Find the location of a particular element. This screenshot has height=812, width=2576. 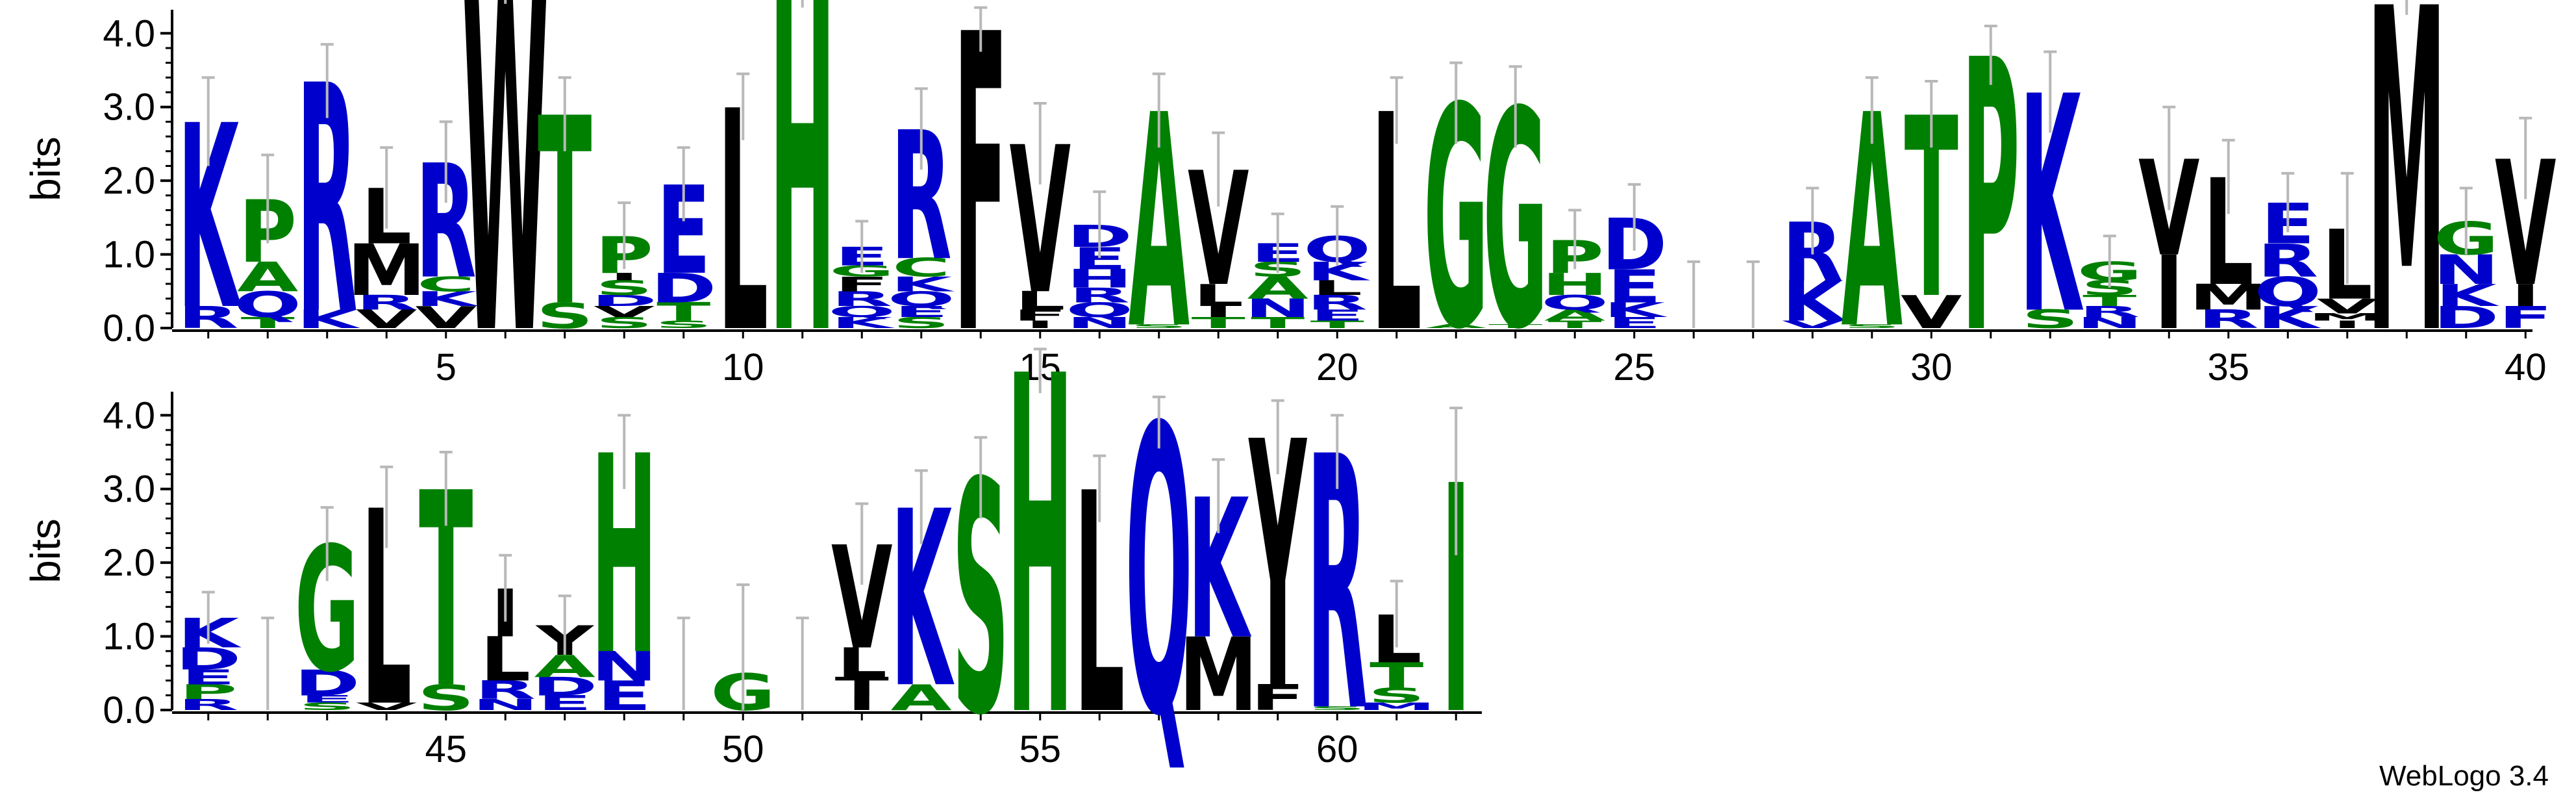

y-tick-label: 3.0 is located at coordinates (129, 489).